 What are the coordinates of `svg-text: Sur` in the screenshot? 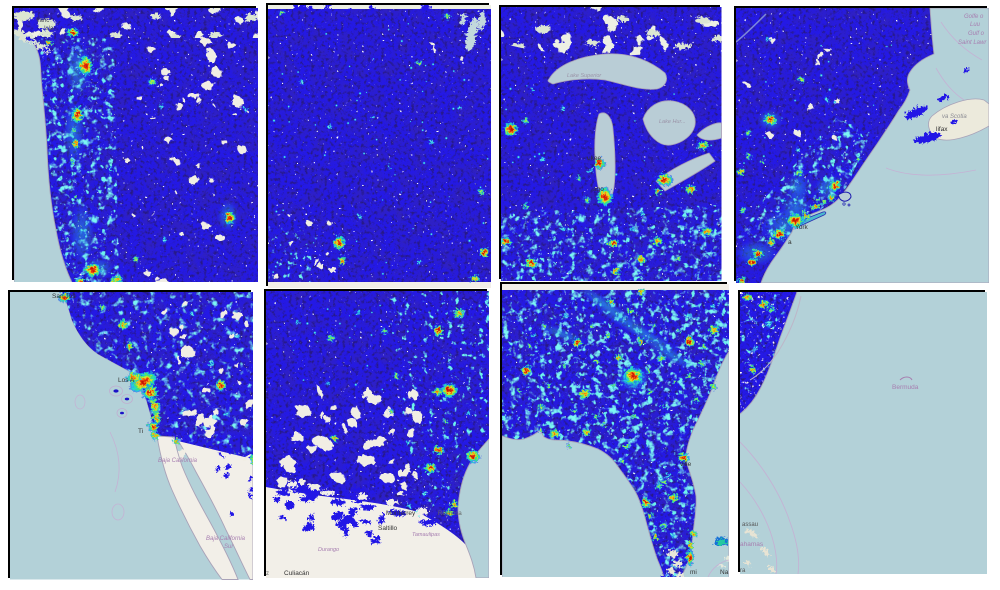 It's located at (229, 547).